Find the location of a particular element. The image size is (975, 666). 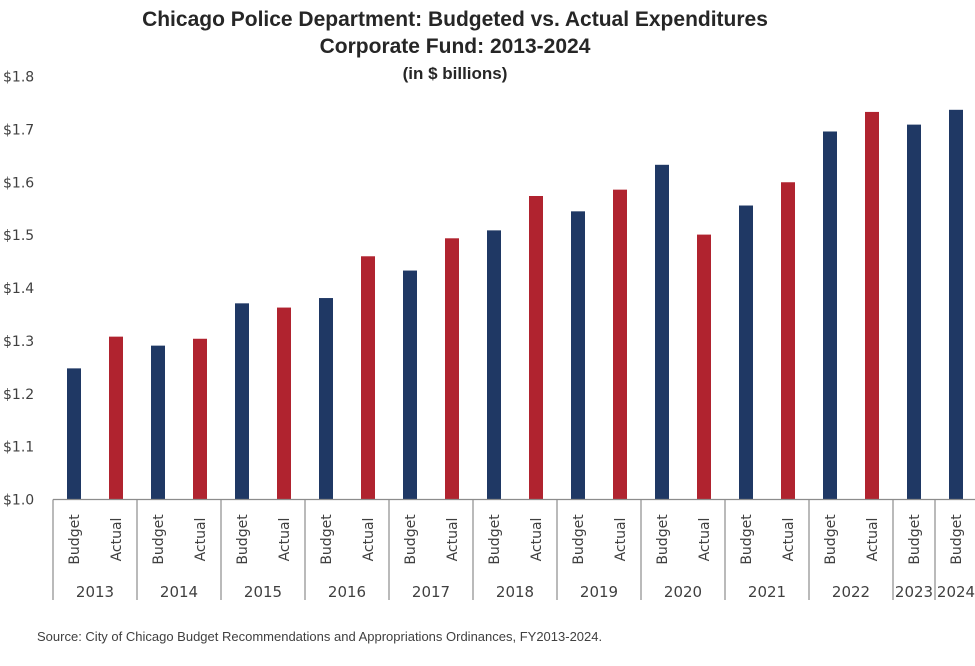

actual-bar-2018 is located at coordinates (536, 347).